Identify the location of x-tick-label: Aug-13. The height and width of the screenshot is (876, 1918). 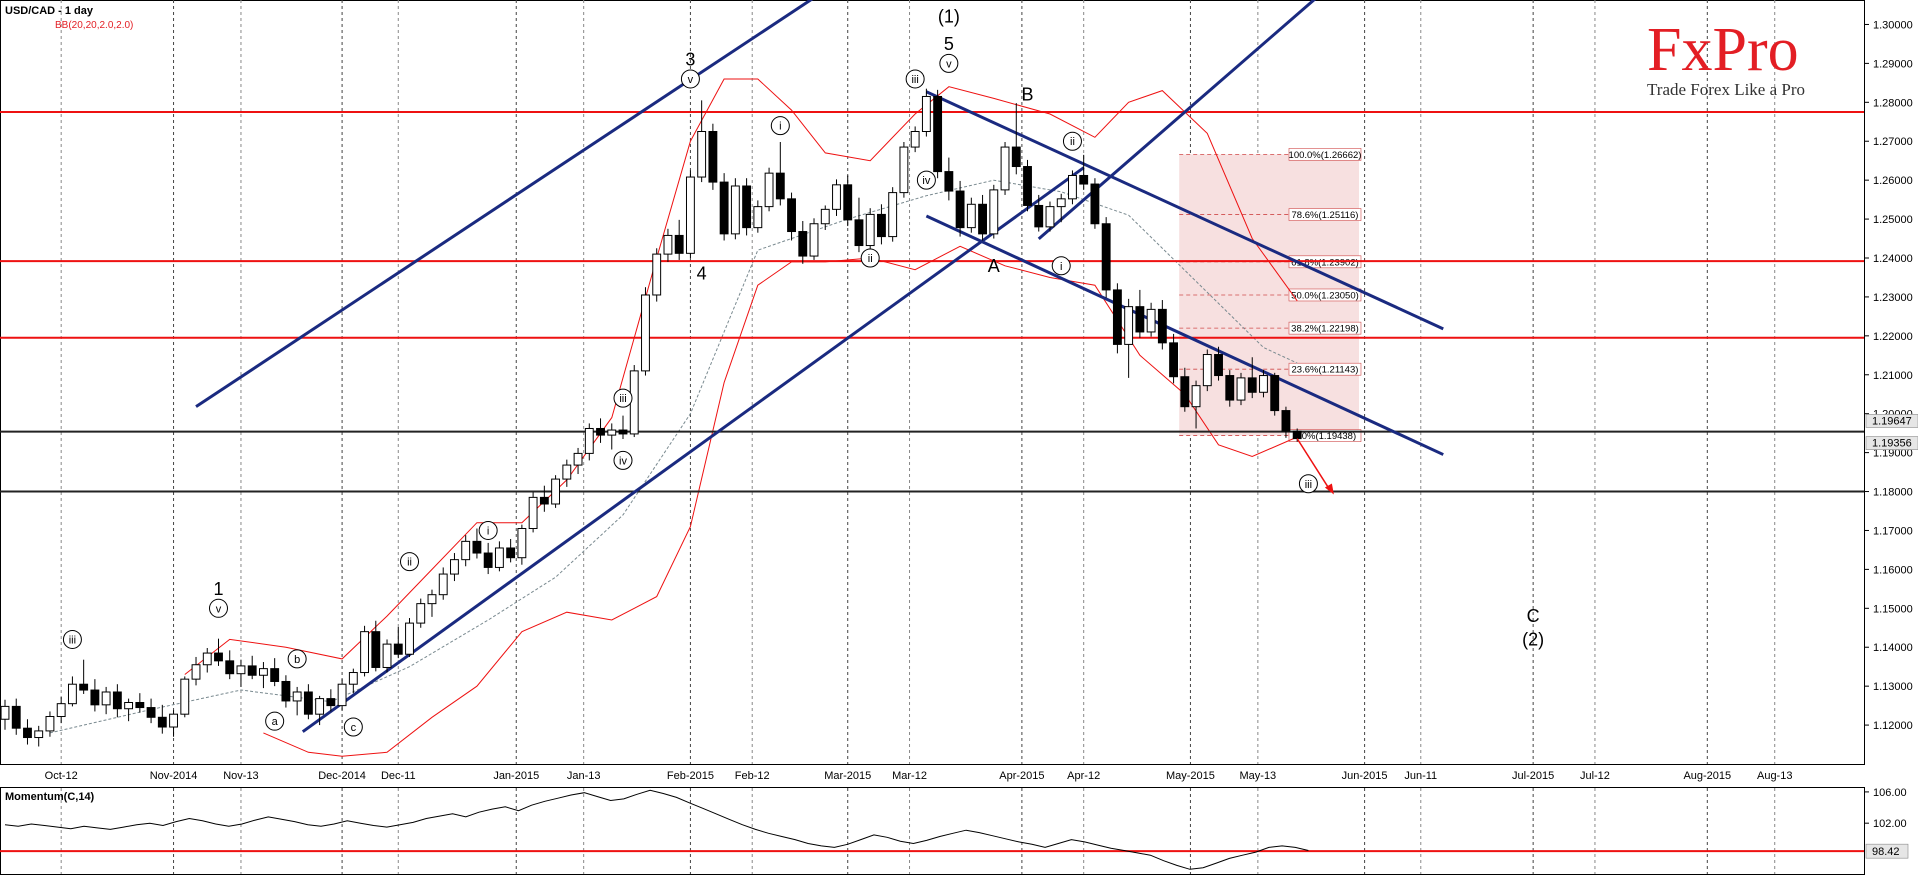
(1774, 776).